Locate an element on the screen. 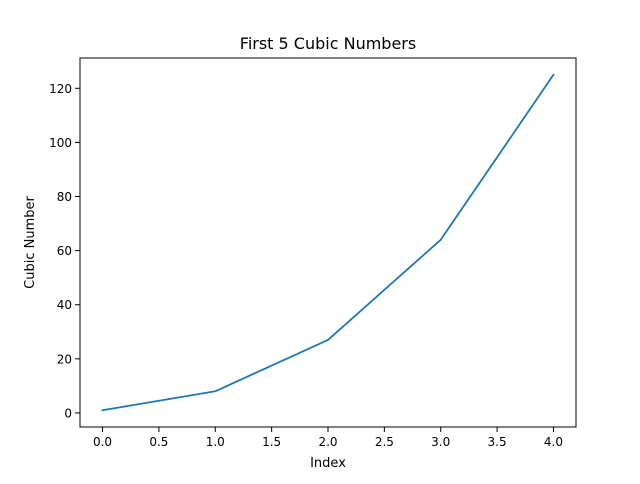 The image size is (640, 484). x-tick-label: 2.5 is located at coordinates (384, 442).